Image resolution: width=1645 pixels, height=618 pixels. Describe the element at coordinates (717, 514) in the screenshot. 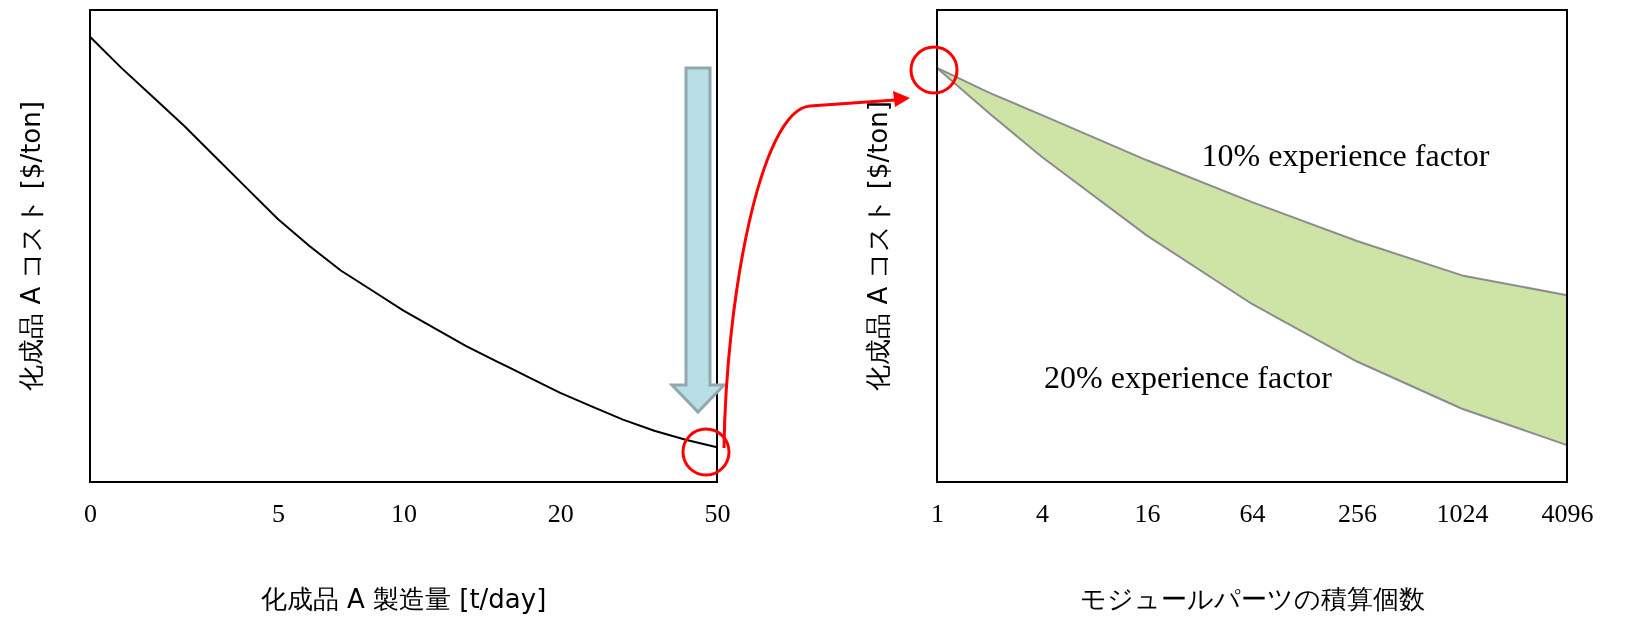

I see `x-tick-label: 50` at that location.